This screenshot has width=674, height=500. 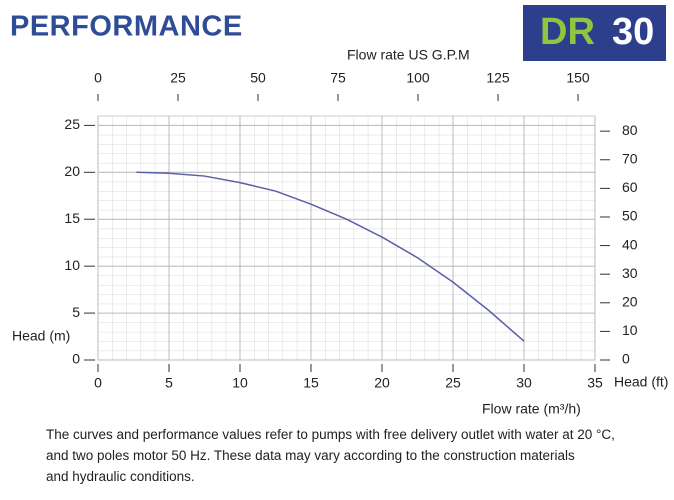 I want to click on footnote-line: and hydraulic conditions., so click(x=120, y=476).